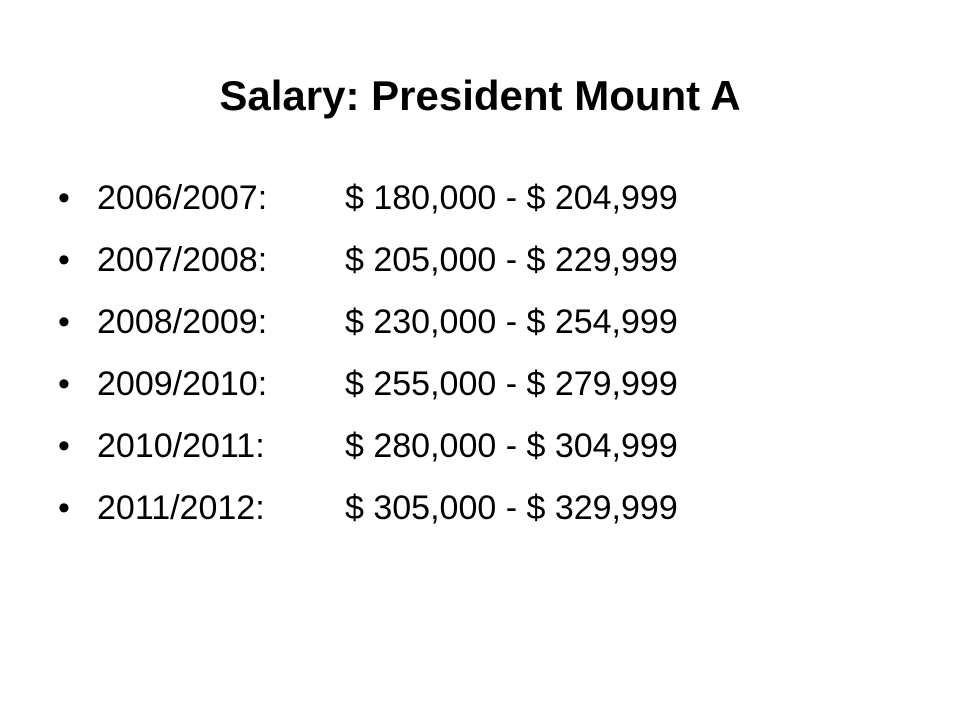 Image resolution: width=960 pixels, height=720 pixels. I want to click on year-label: 2011/2012:, so click(181, 508).